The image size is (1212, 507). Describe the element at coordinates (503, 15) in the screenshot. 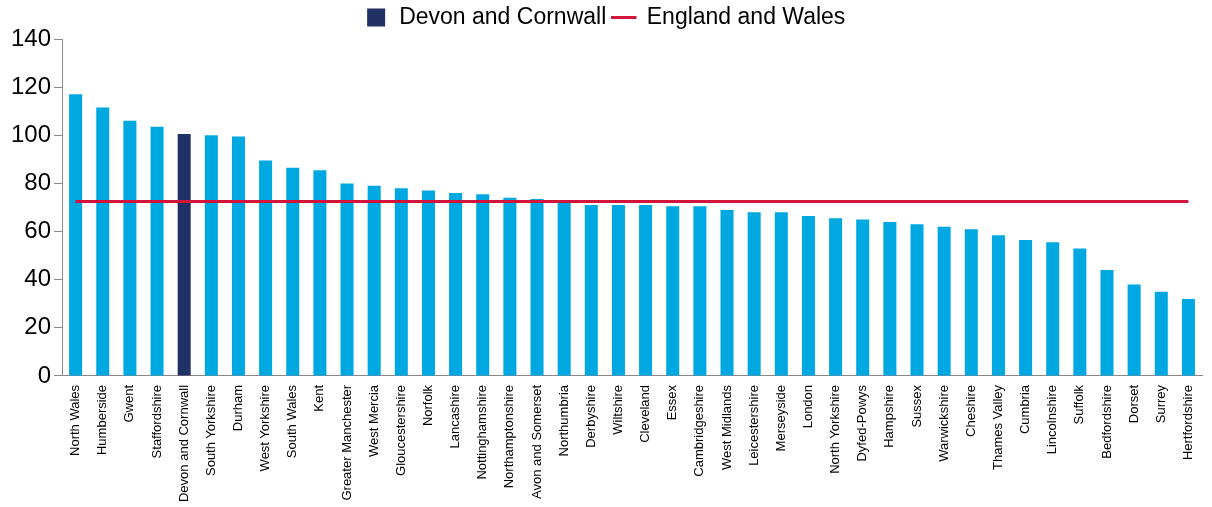

I see `legend-label: Devon and Cornwall` at that location.